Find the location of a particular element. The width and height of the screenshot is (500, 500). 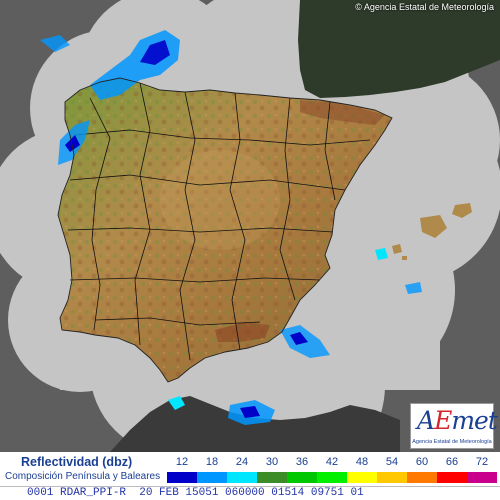

legend-label-48: 48 is located at coordinates (362, 462).